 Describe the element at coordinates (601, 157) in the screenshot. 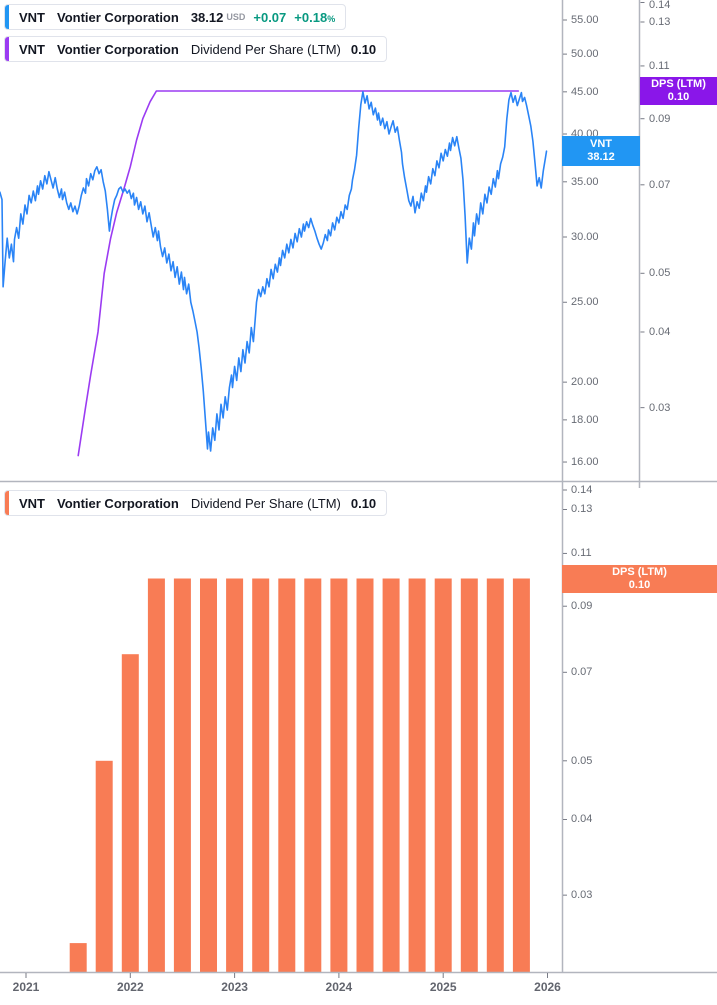

I see `badge-price-value: 38.12` at that location.